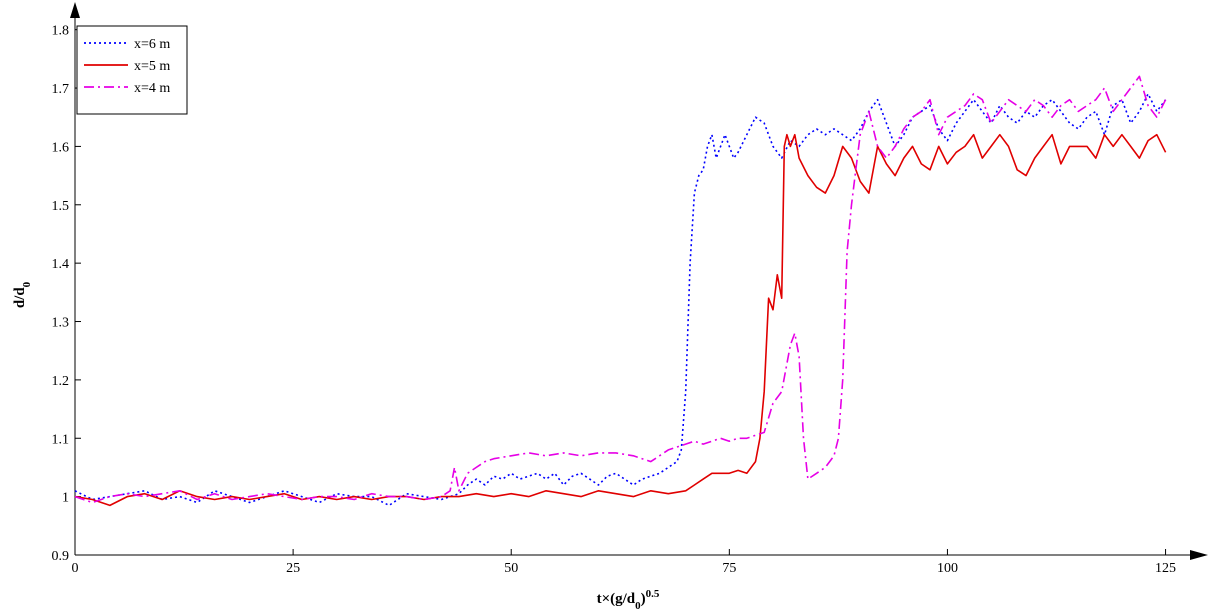  Describe the element at coordinates (1199, 555) in the screenshot. I see `x-axis-arrow` at that location.